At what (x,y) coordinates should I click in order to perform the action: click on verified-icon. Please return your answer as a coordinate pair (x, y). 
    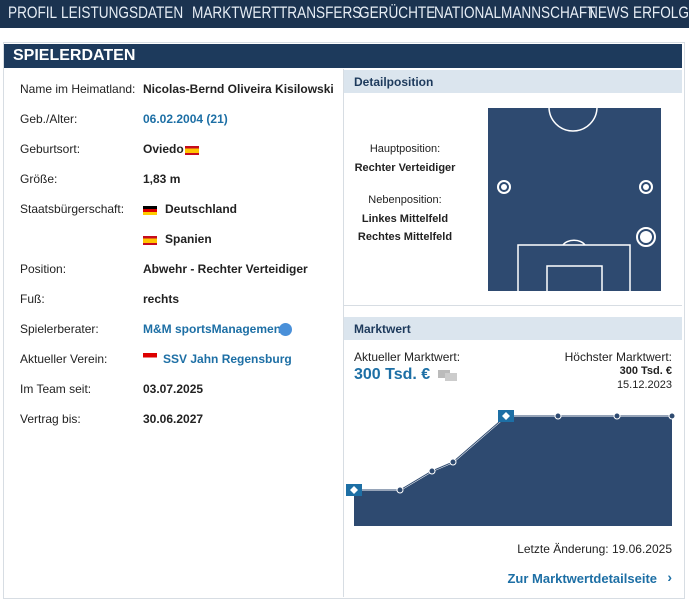
    Looking at the image, I should click on (285, 329).